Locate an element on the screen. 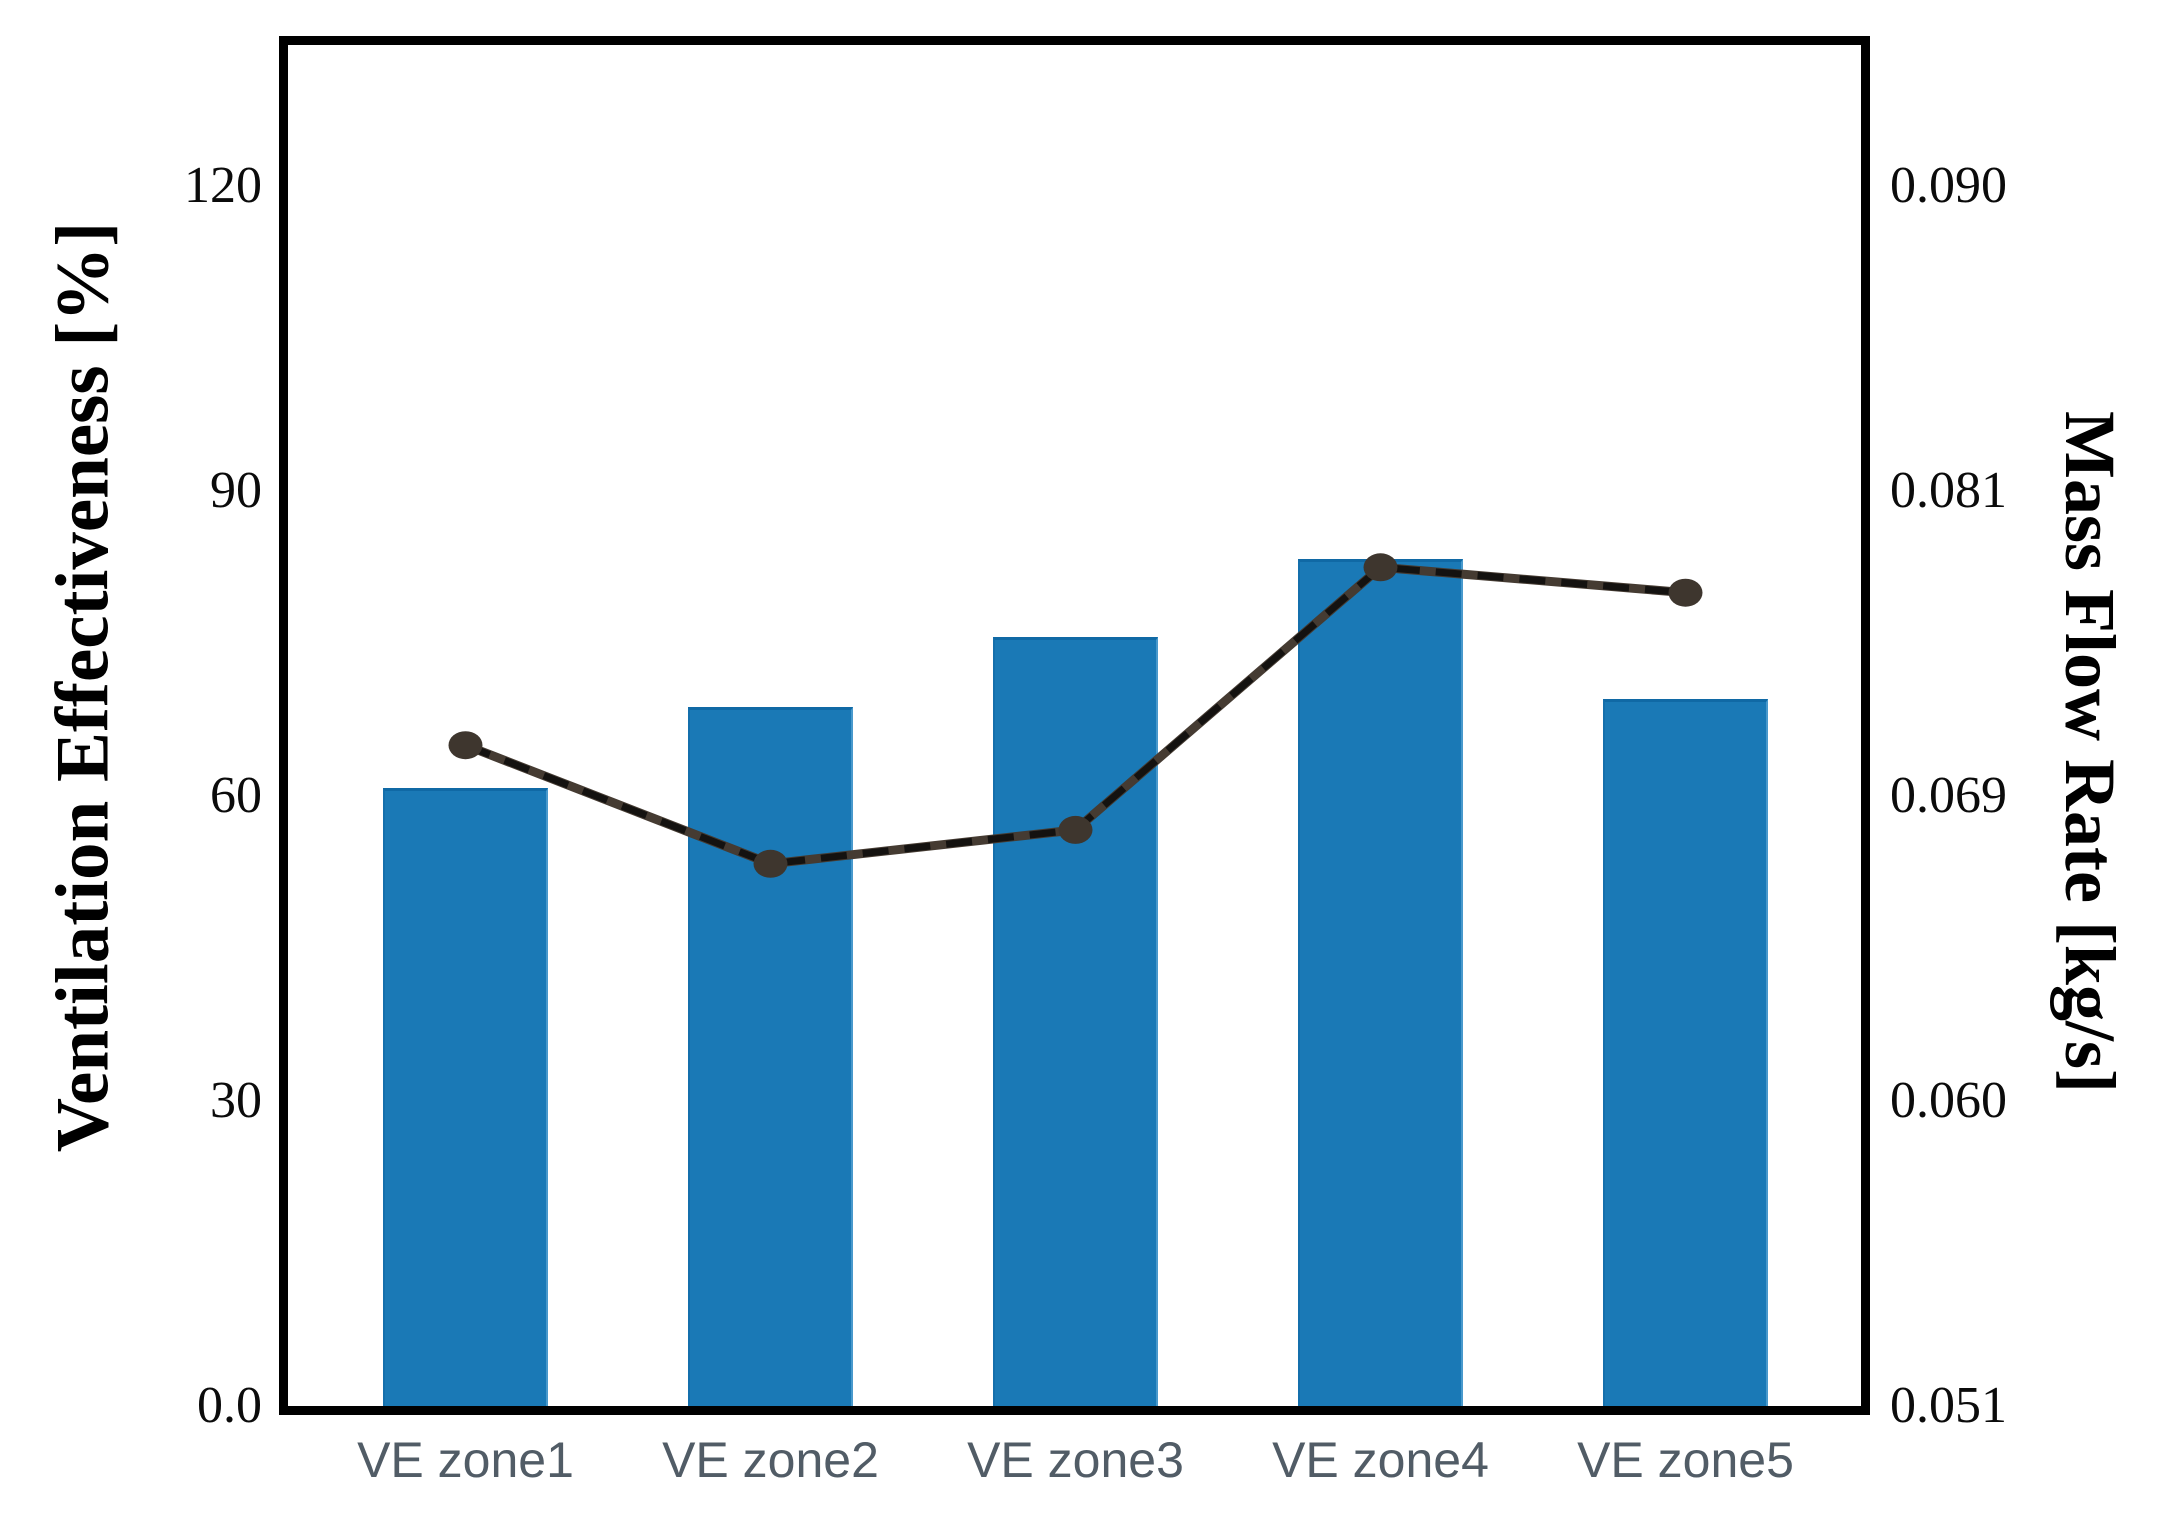 This screenshot has height=1528, width=2179. x-axis-label: VE zone2 is located at coordinates (770, 1460).